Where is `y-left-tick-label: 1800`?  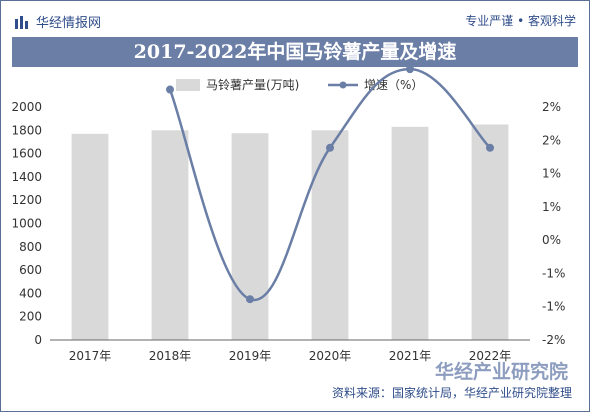 y-left-tick-label: 1800 is located at coordinates (26, 130).